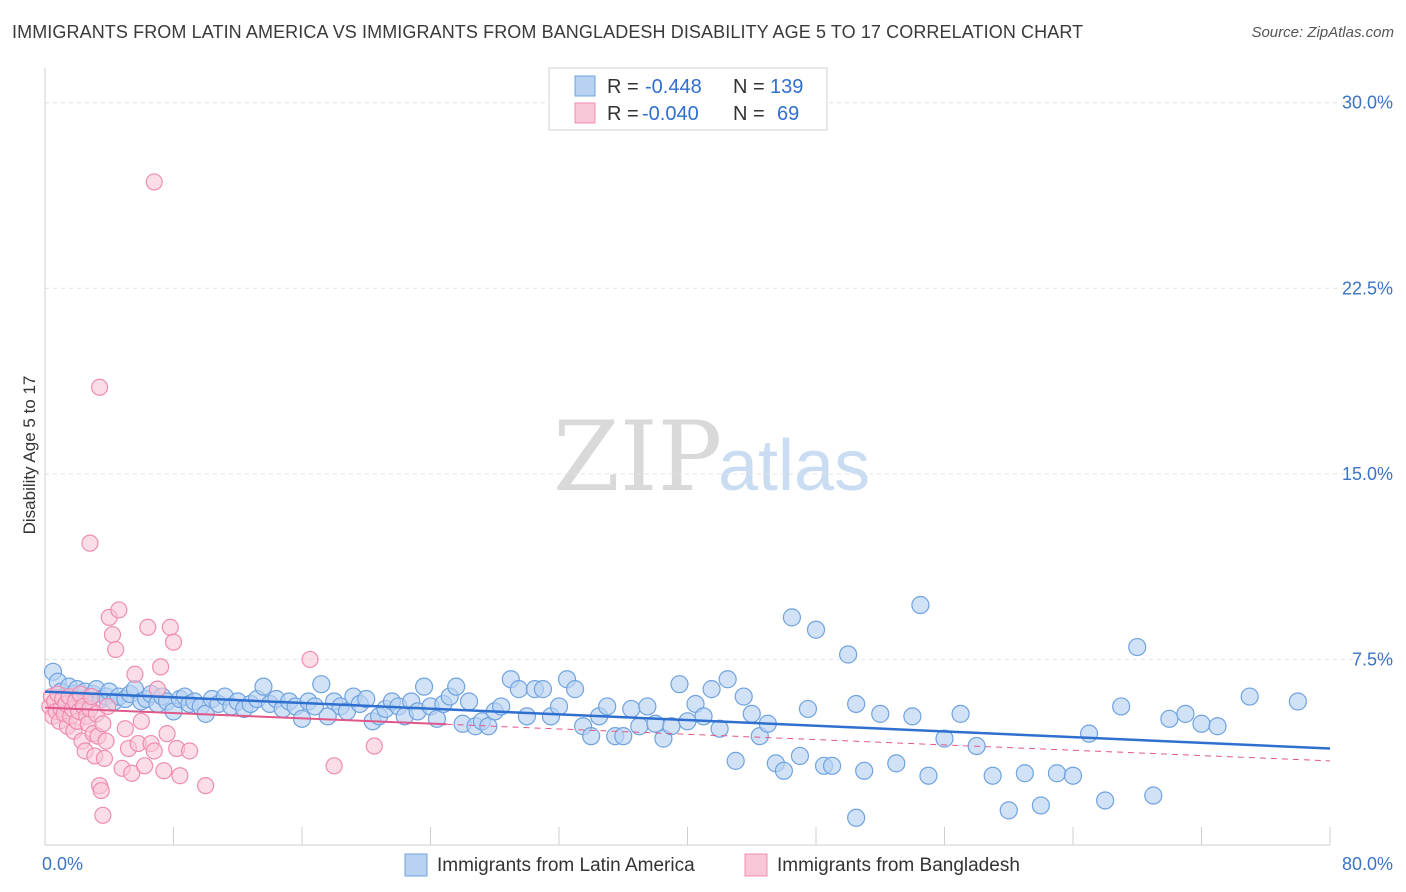 The image size is (1406, 892). Describe the element at coordinates (898, 865) in the screenshot. I see `bottom-legend-label-bangladesh: Immigrants from Bangladesh` at that location.